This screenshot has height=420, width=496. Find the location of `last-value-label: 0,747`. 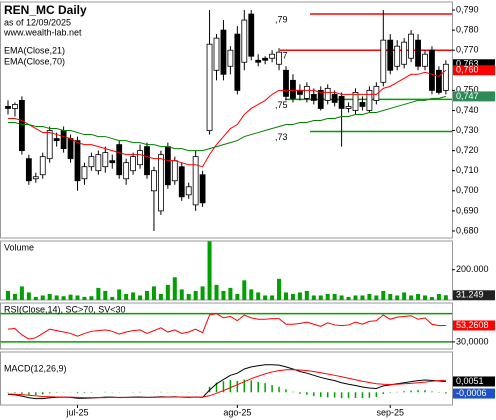

last-value-label: 0,747 is located at coordinates (467, 96).